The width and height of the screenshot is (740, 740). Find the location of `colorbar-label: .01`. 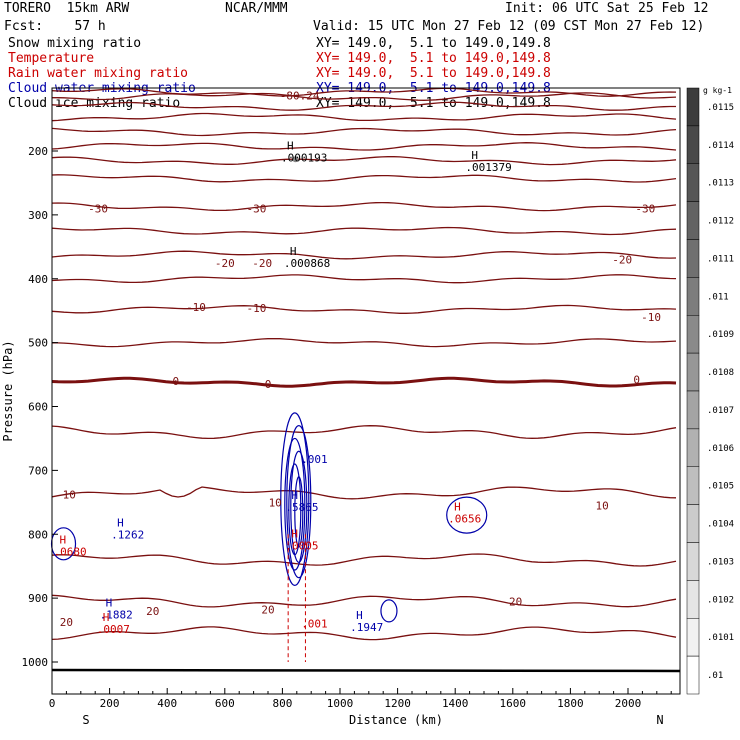

colorbar-label: .01 is located at coordinates (715, 676).